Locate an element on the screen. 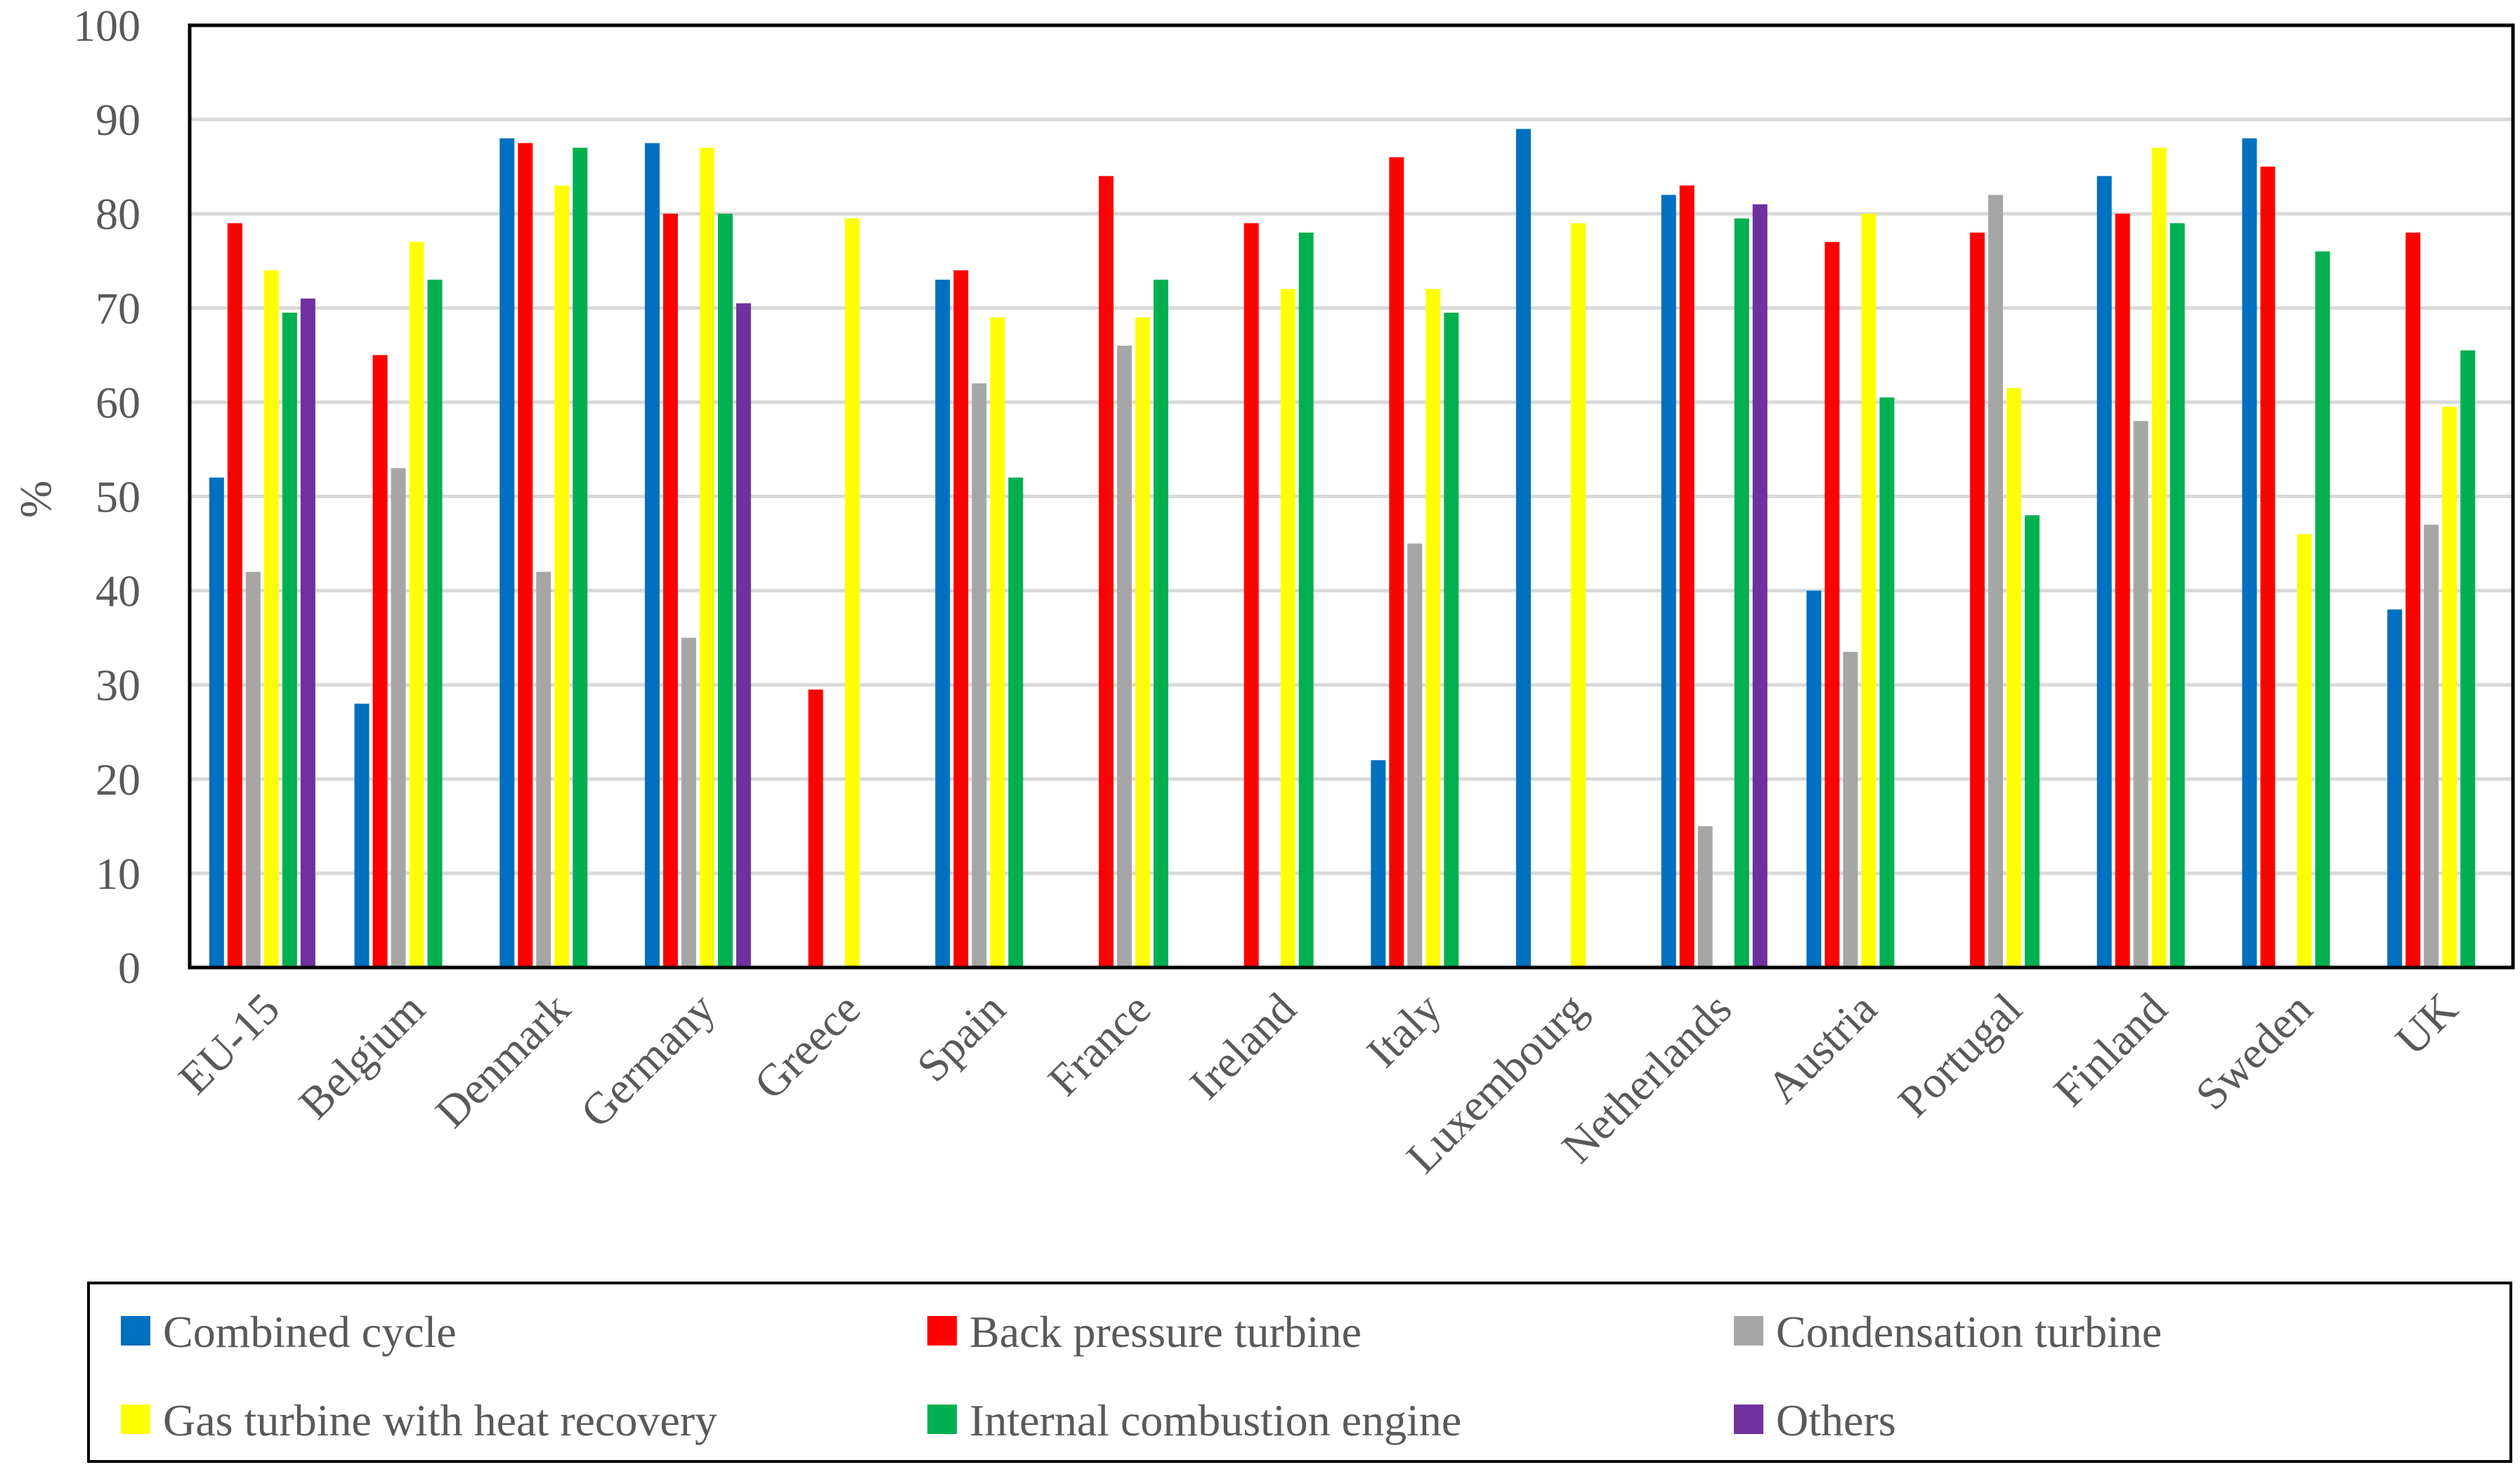  x-tick-label: Germany is located at coordinates (648, 1061).